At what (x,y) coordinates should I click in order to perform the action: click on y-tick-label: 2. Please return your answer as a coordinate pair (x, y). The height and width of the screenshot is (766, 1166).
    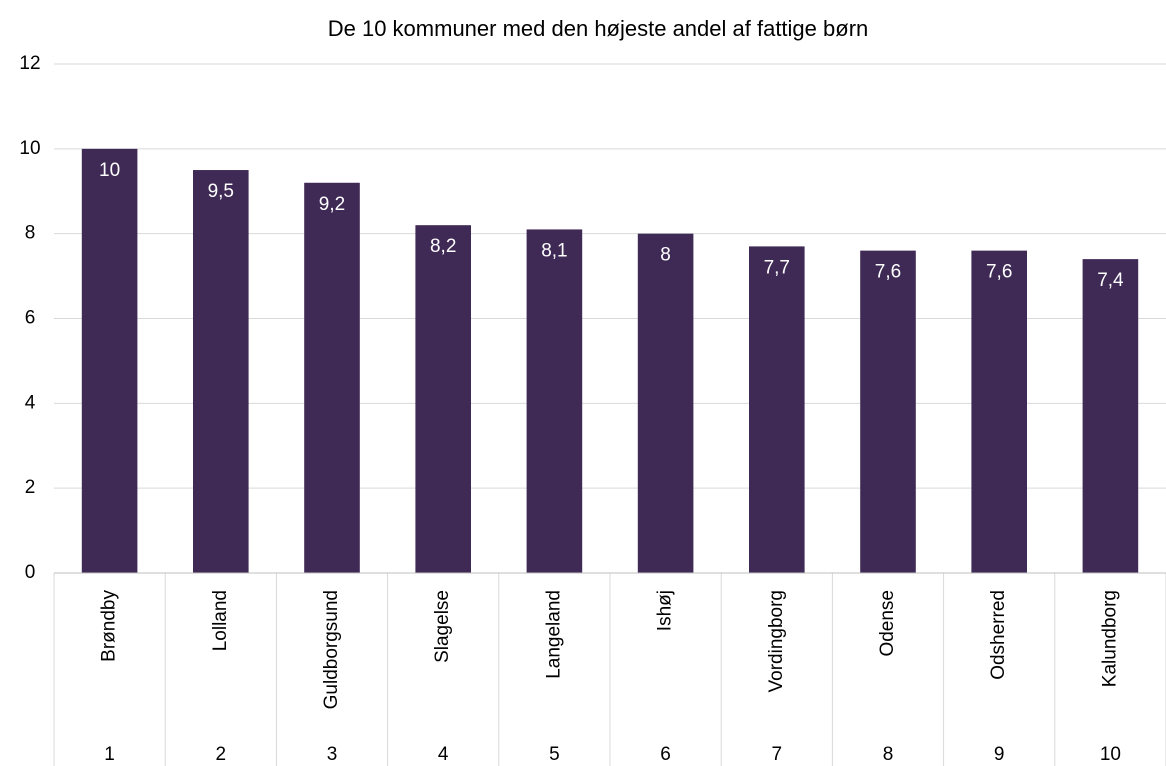
    Looking at the image, I should click on (30, 487).